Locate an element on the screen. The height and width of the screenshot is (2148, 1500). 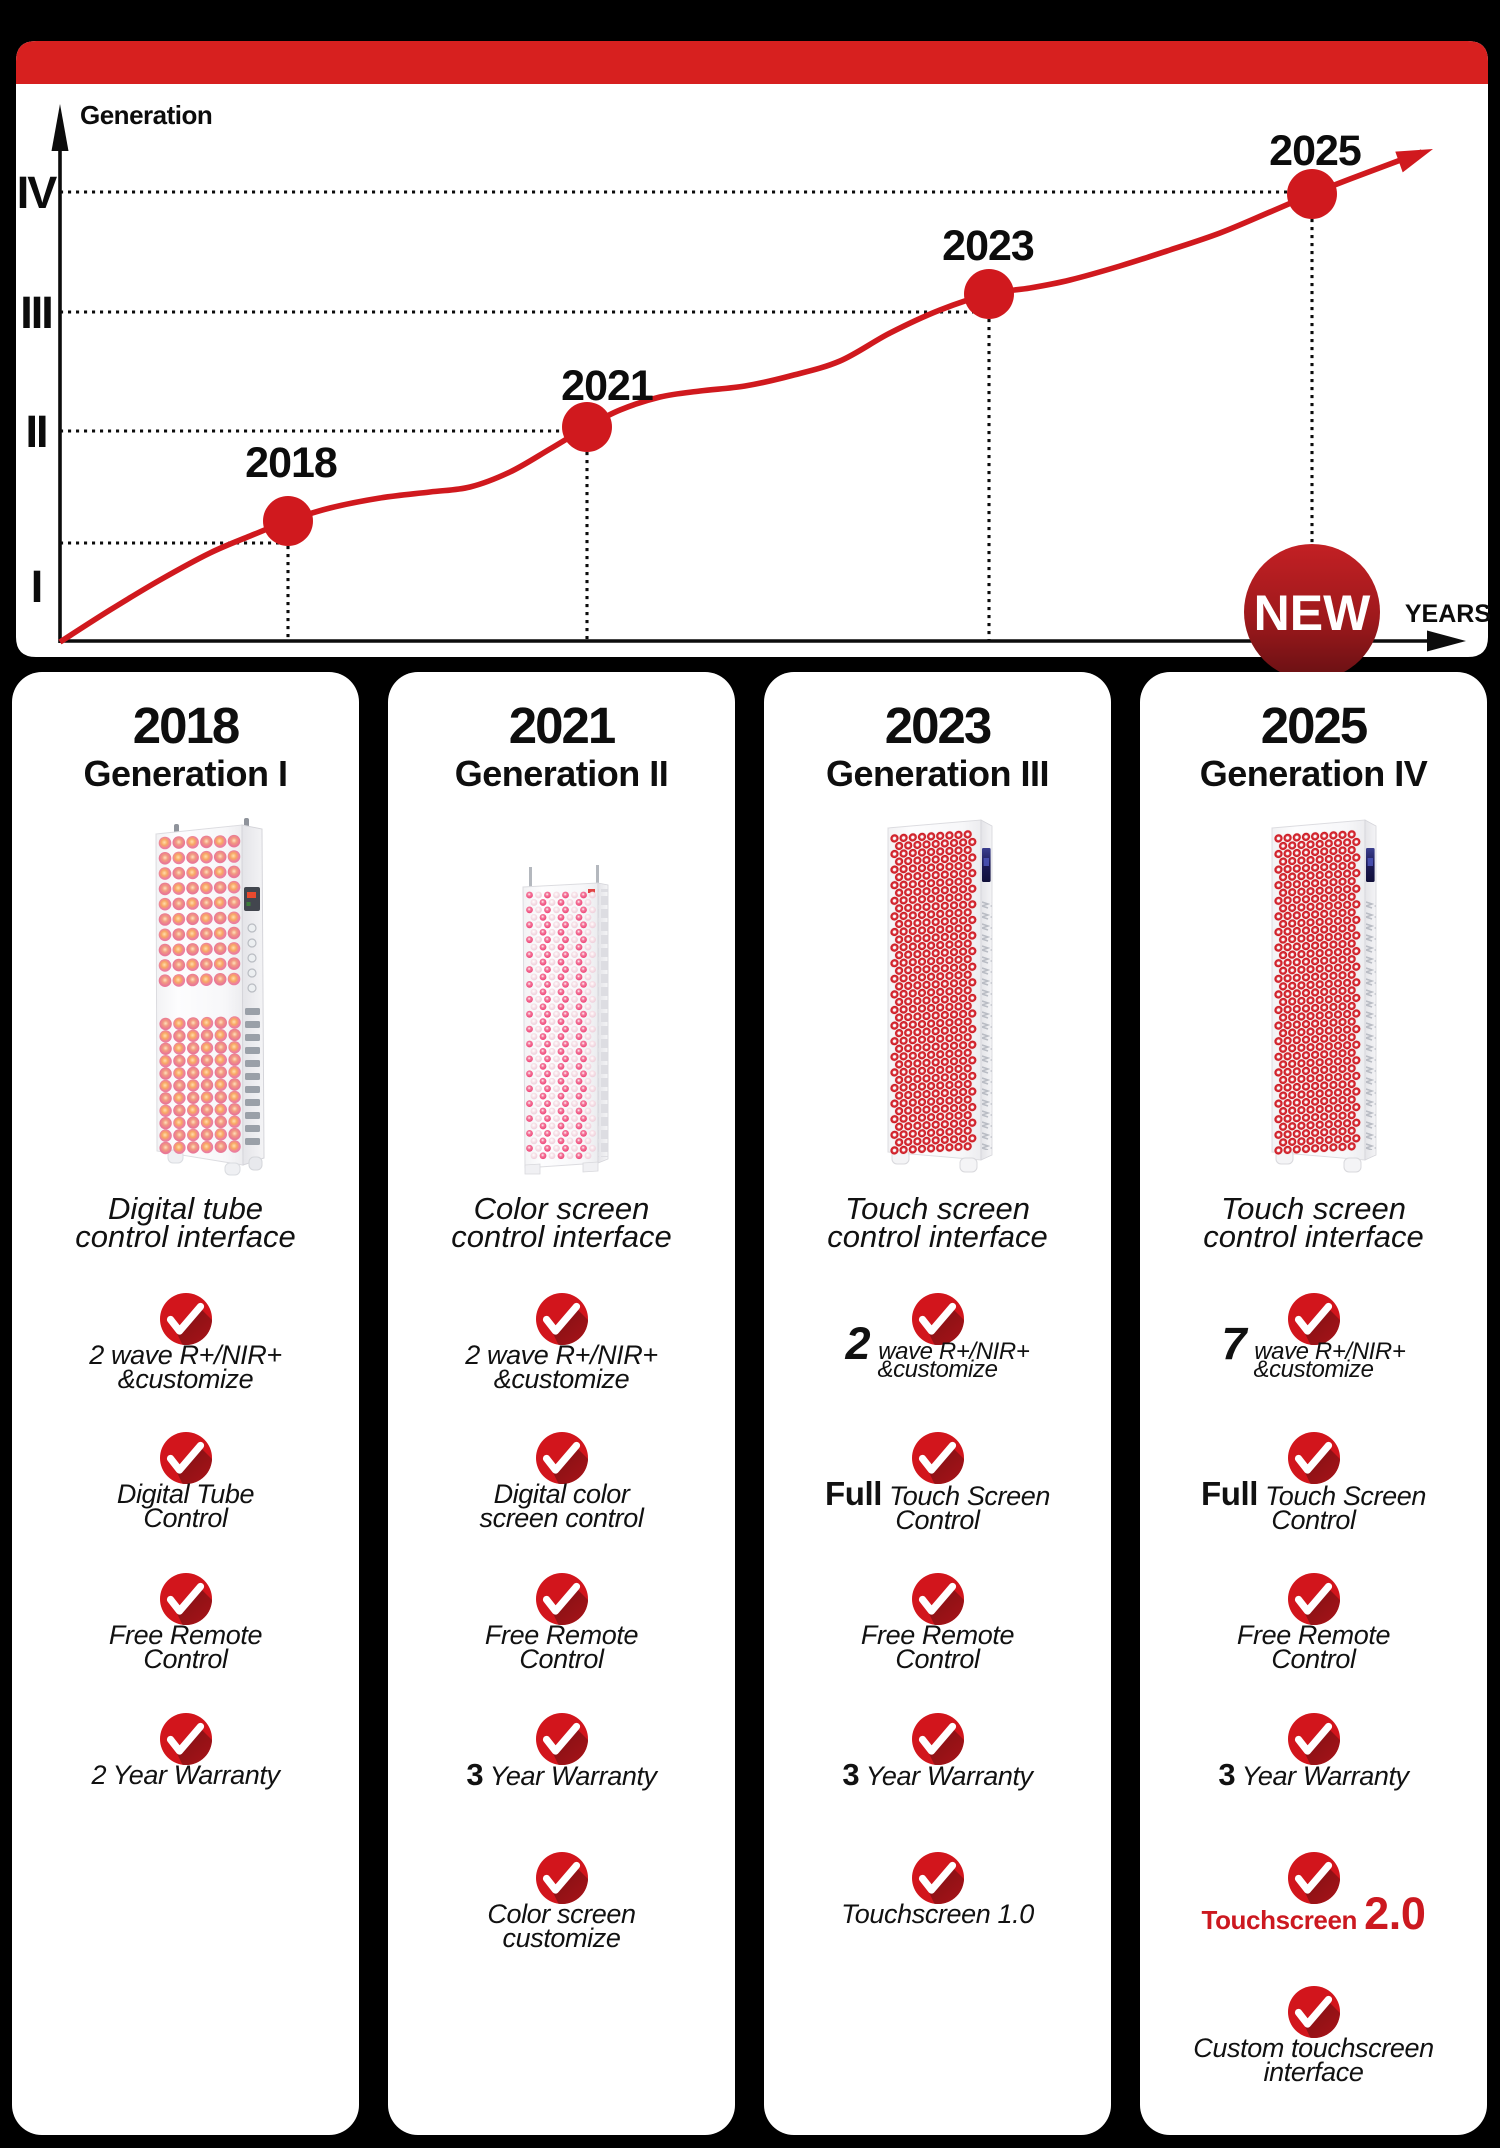
svg-text: II is located at coordinates (35, 431).